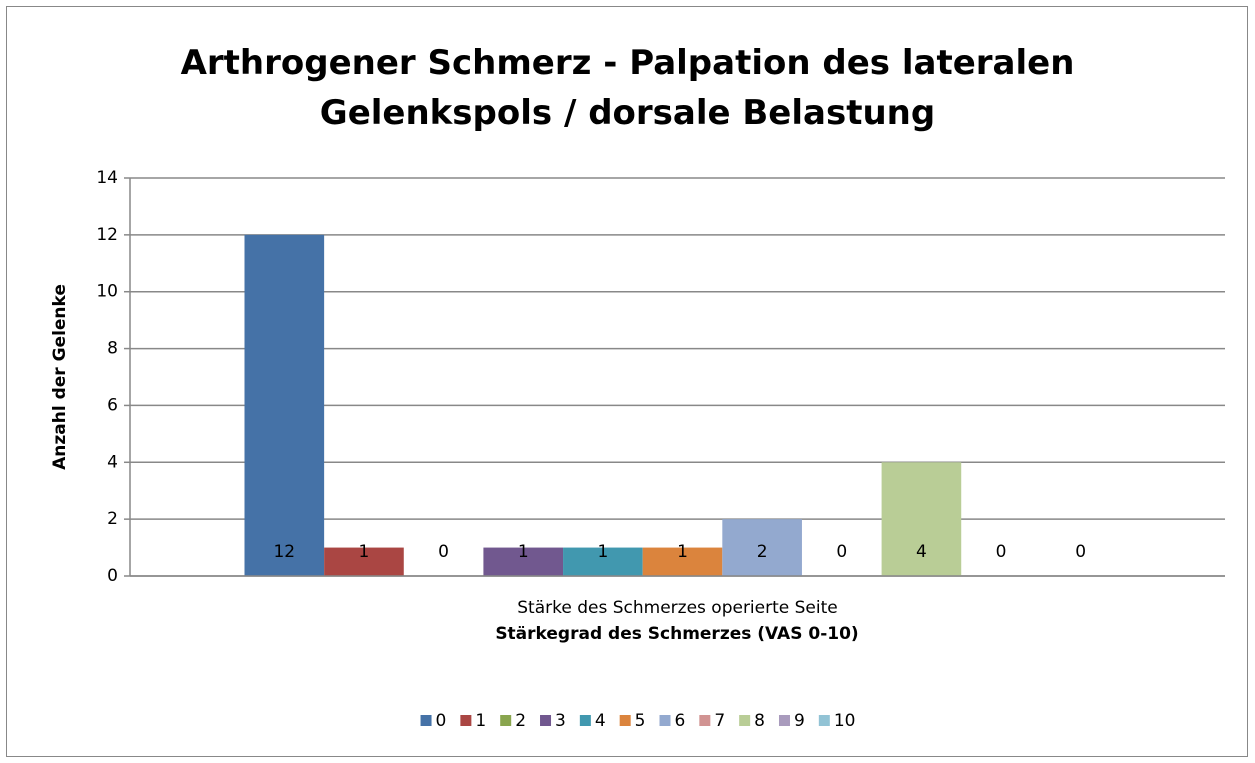 Image resolution: width=1255 pixels, height=763 pixels. Describe the element at coordinates (921, 552) in the screenshot. I see `data-label: 4` at that location.